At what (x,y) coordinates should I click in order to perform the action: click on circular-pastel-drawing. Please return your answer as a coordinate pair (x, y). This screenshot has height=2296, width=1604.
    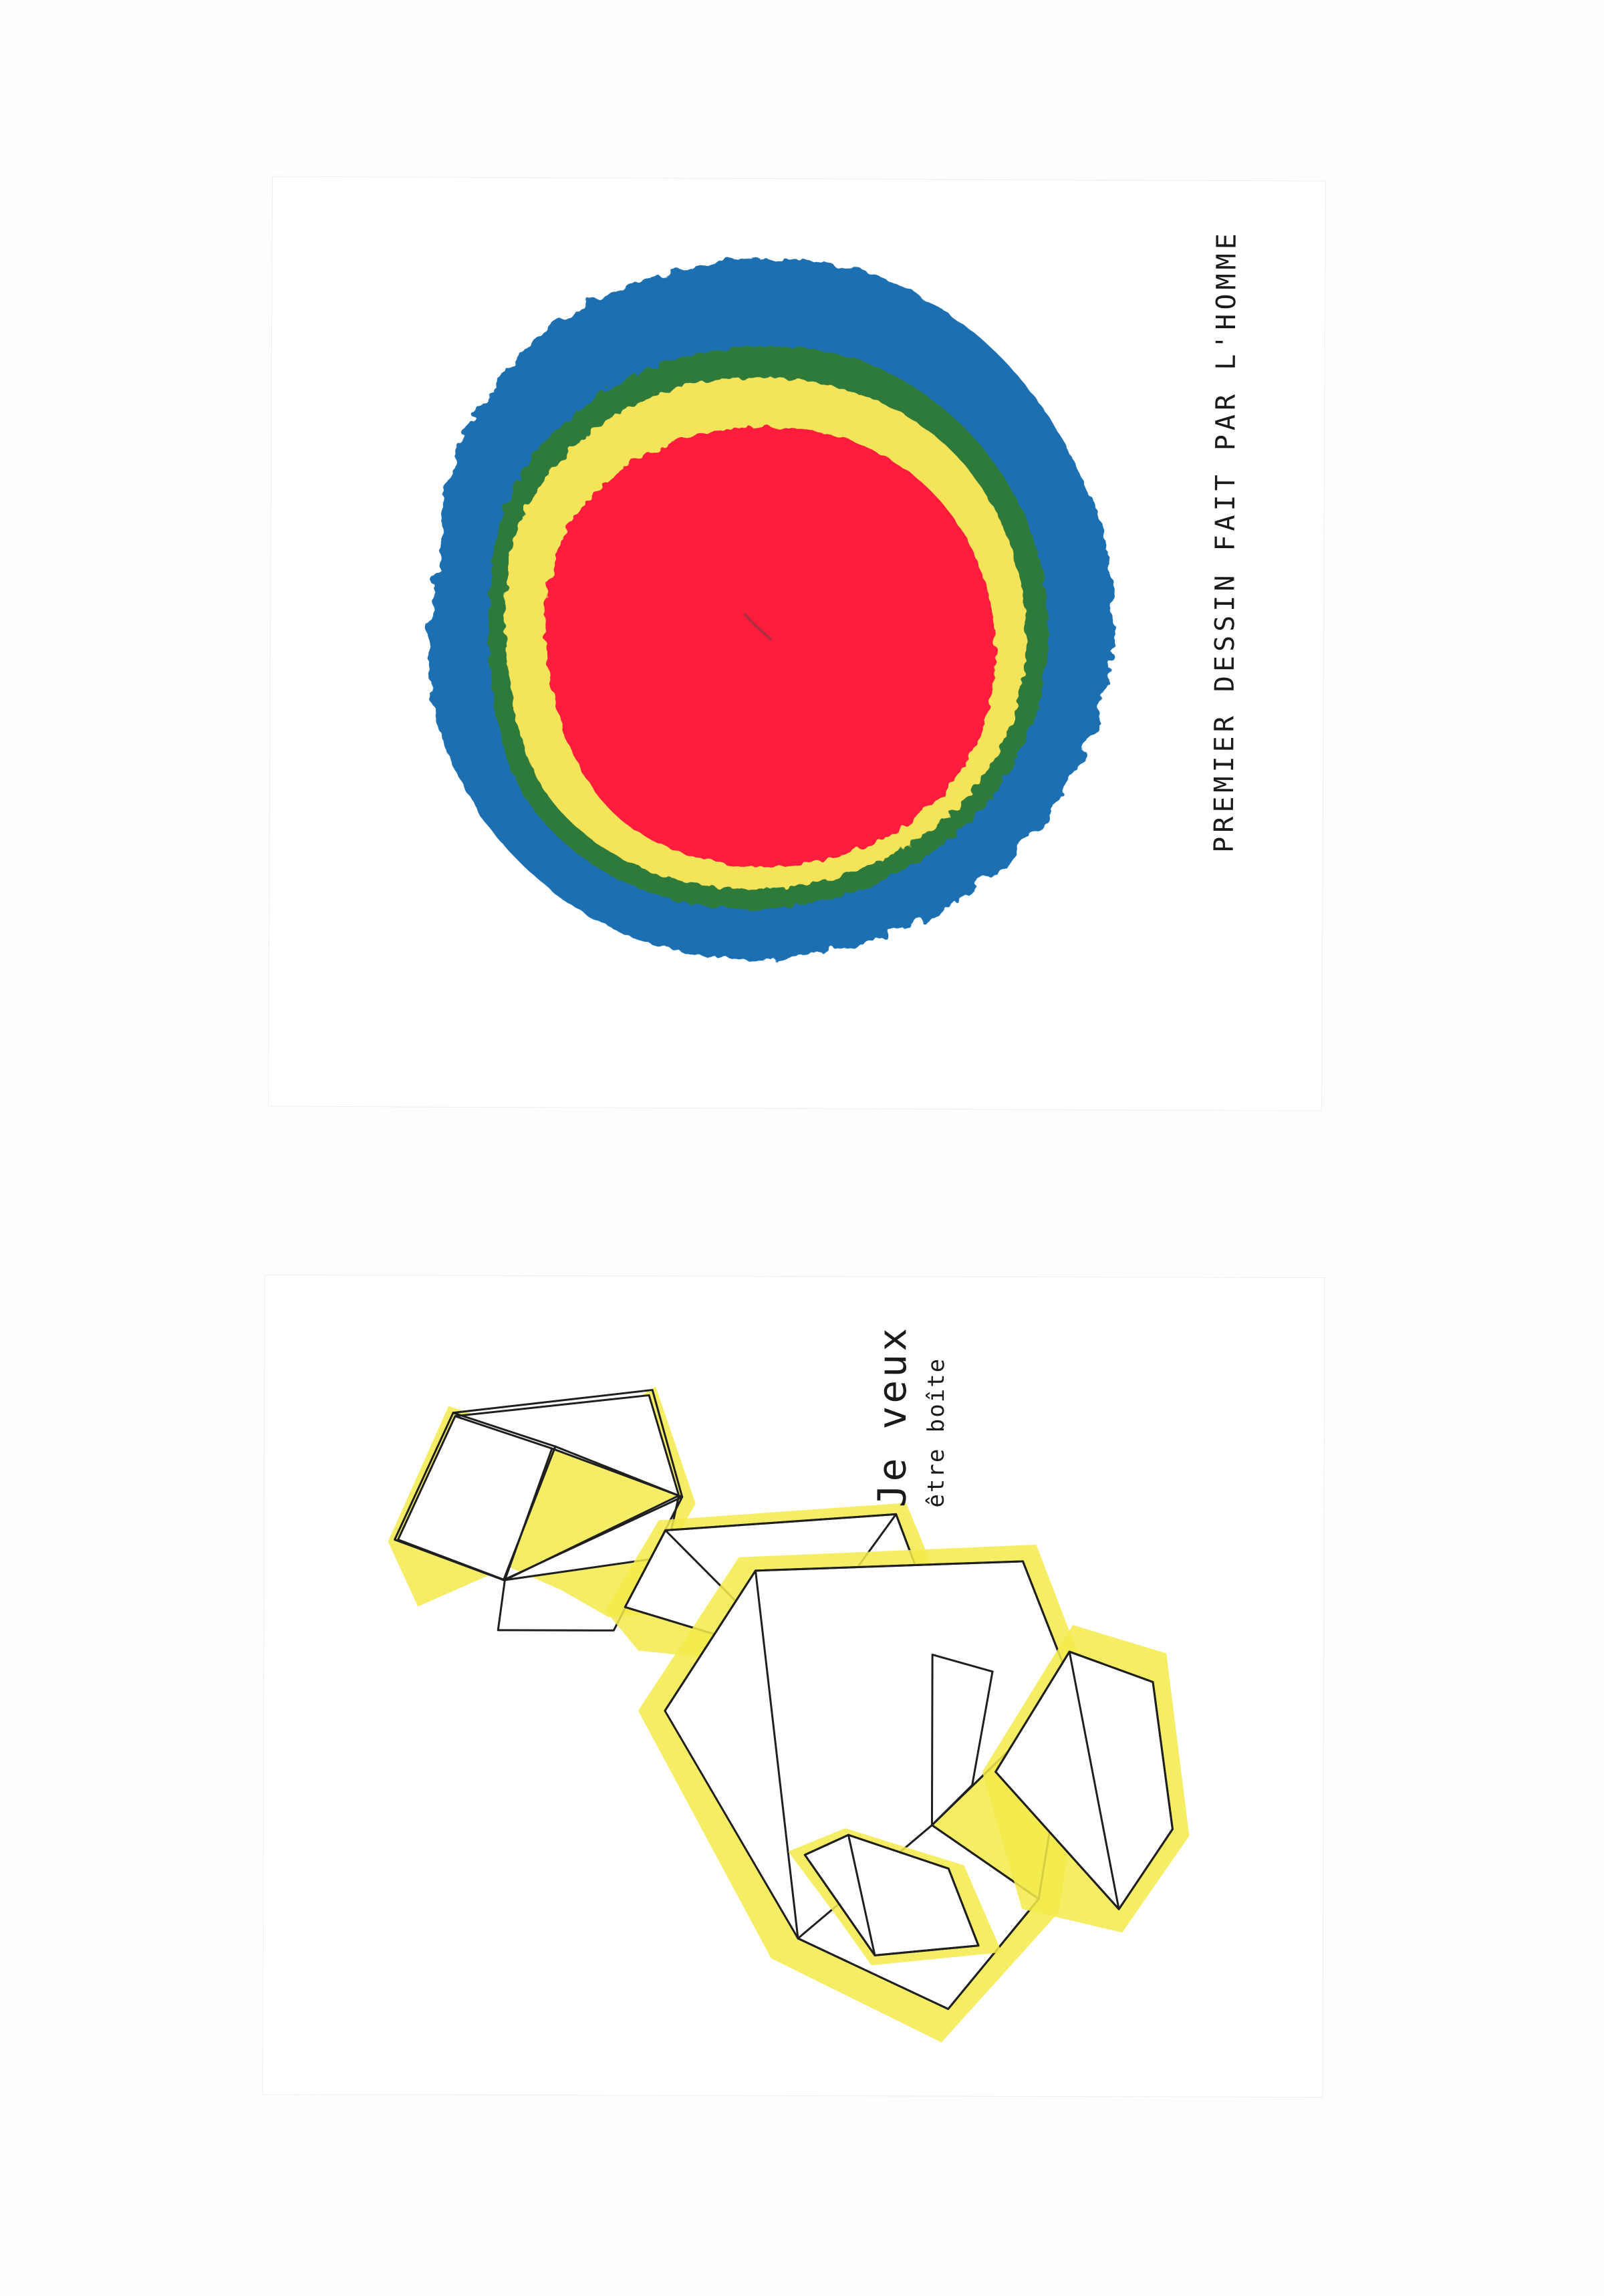
    Looking at the image, I should click on (771, 609).